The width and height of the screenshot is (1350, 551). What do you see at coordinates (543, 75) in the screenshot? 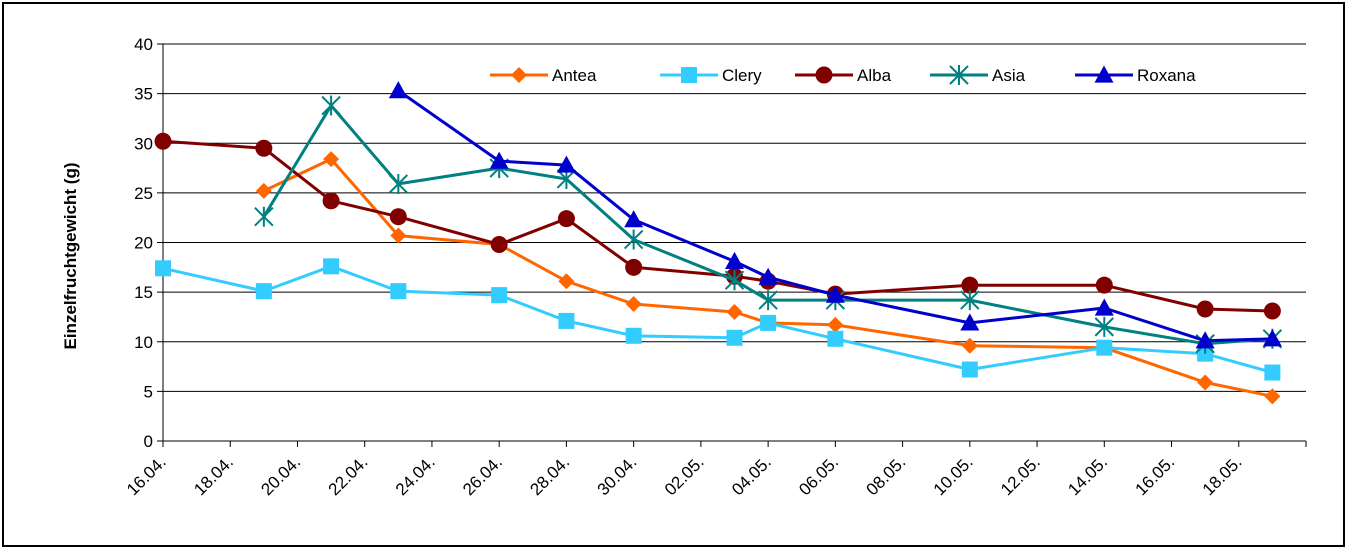
I see `legend-item-antea: Antea` at bounding box center [543, 75].